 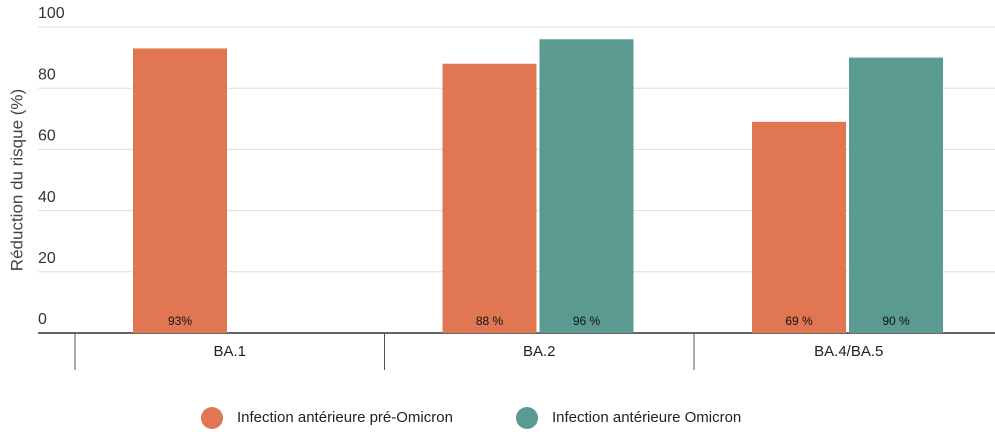 I want to click on y-tick-label: 20, so click(x=47, y=258).